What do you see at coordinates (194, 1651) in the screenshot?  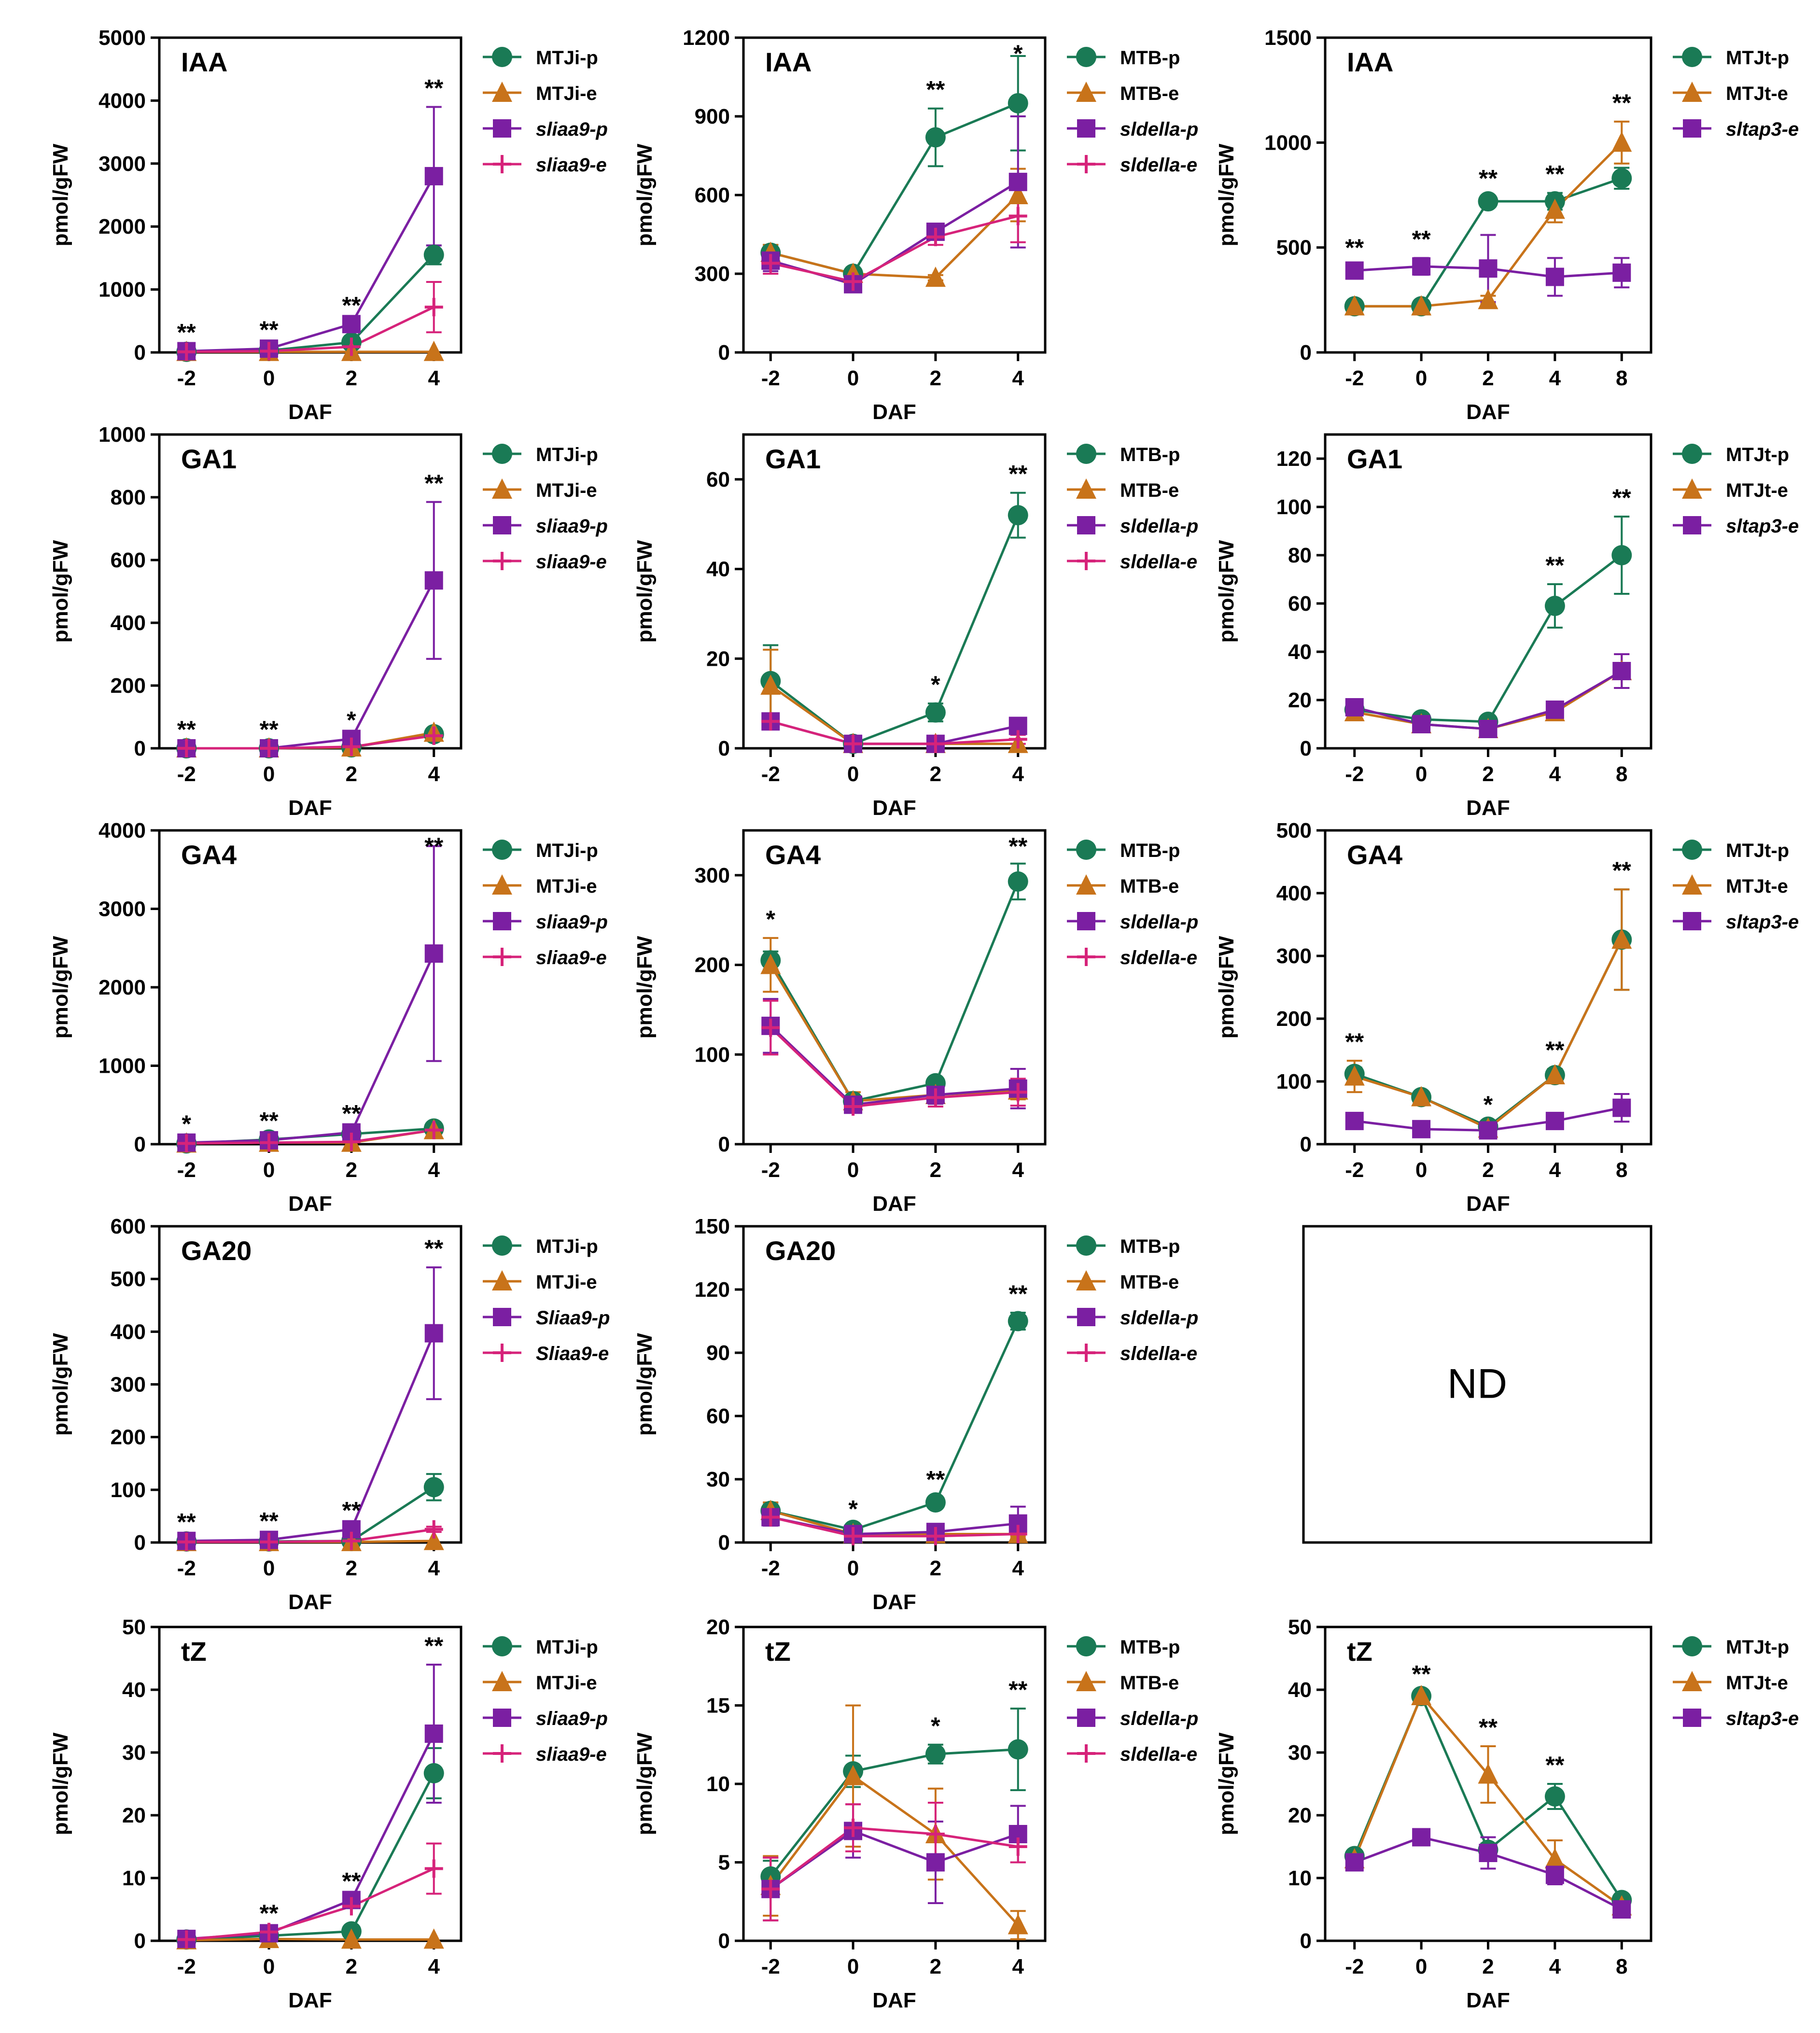 I see `panel-title: tZ` at bounding box center [194, 1651].